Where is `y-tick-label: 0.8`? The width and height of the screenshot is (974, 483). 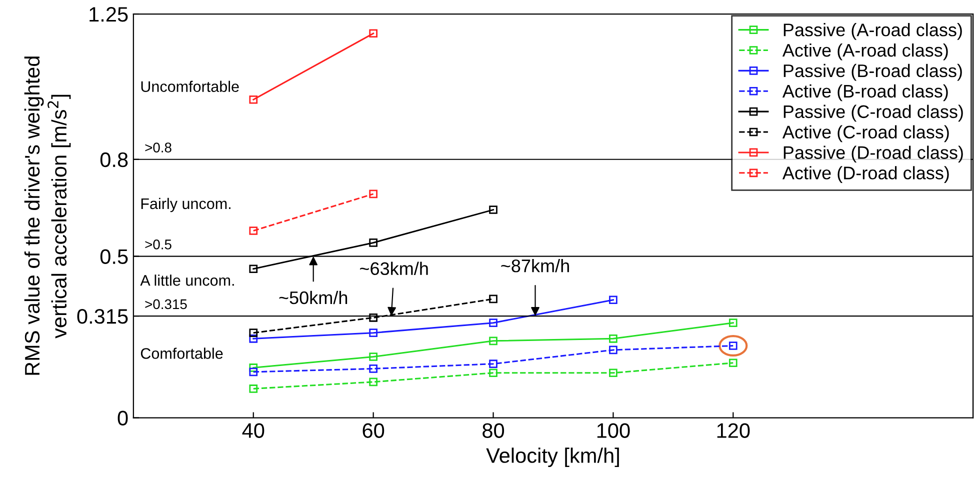 y-tick-label: 0.8 is located at coordinates (114, 160).